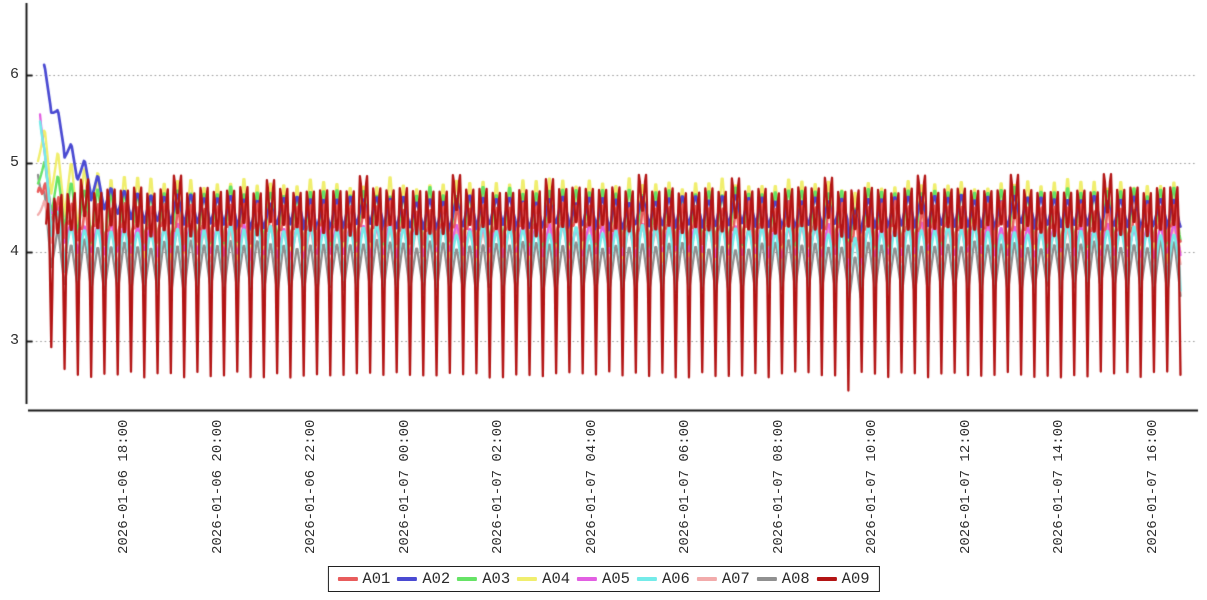  What do you see at coordinates (735, 579) in the screenshot?
I see `legend-label: A07` at bounding box center [735, 579].